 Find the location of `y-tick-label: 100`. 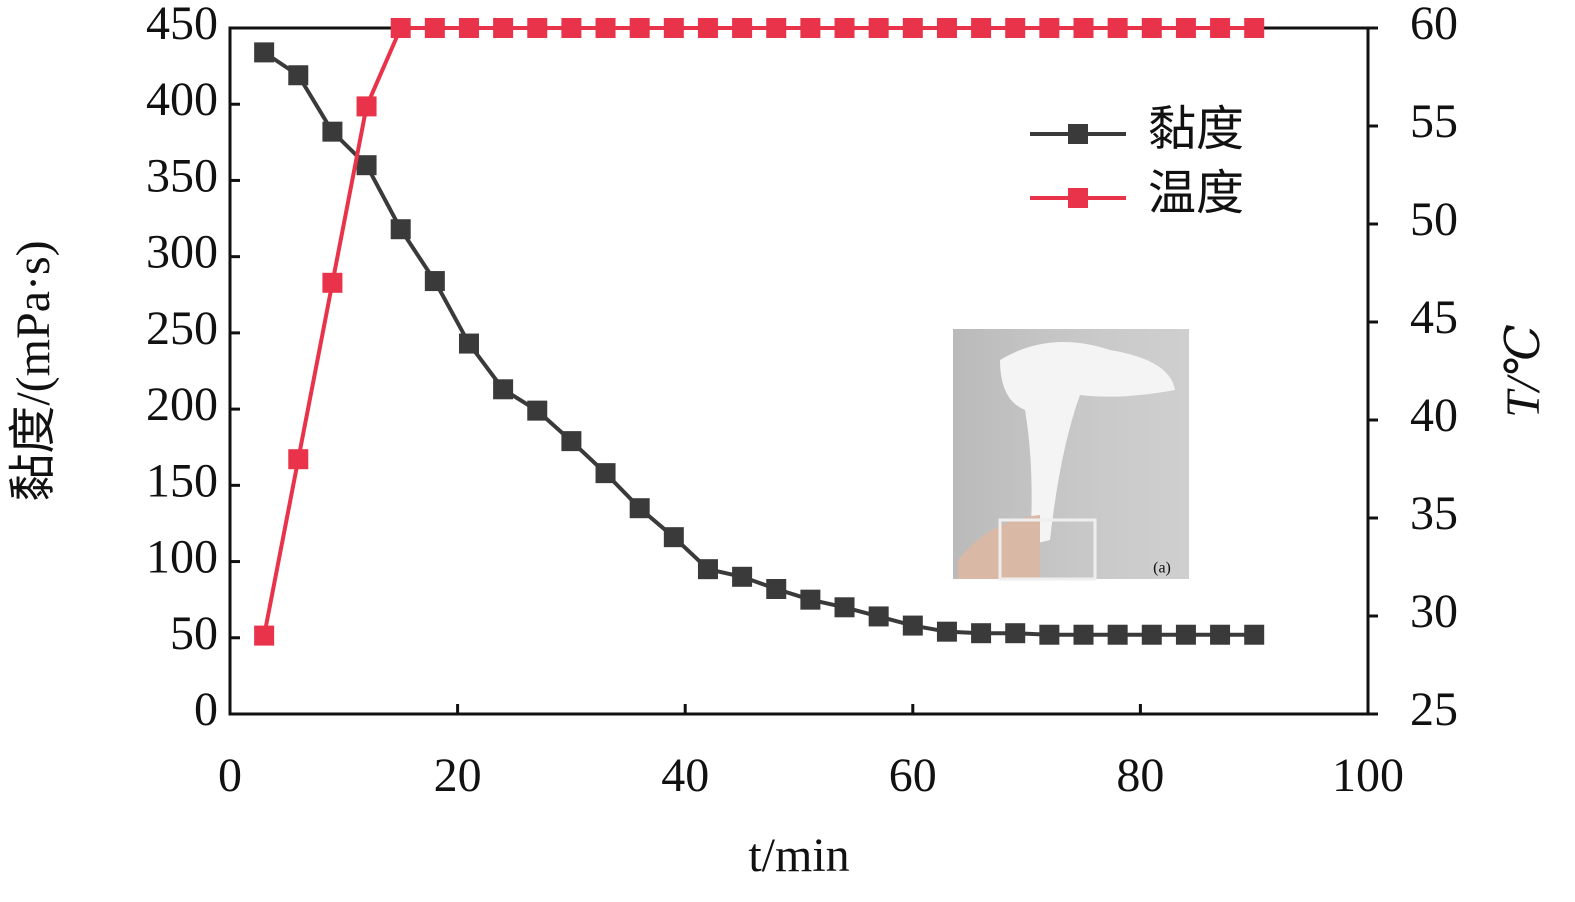

y-tick-label: 100 is located at coordinates (182, 557).